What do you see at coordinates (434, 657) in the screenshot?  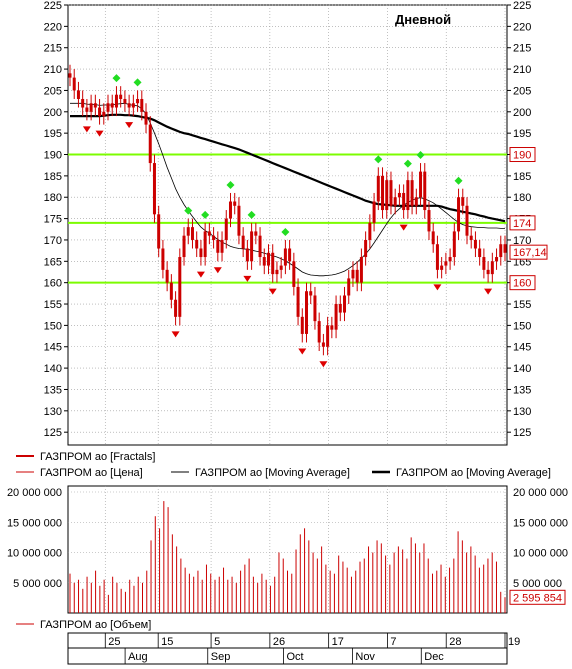 I see `month-label: Dec` at bounding box center [434, 657].